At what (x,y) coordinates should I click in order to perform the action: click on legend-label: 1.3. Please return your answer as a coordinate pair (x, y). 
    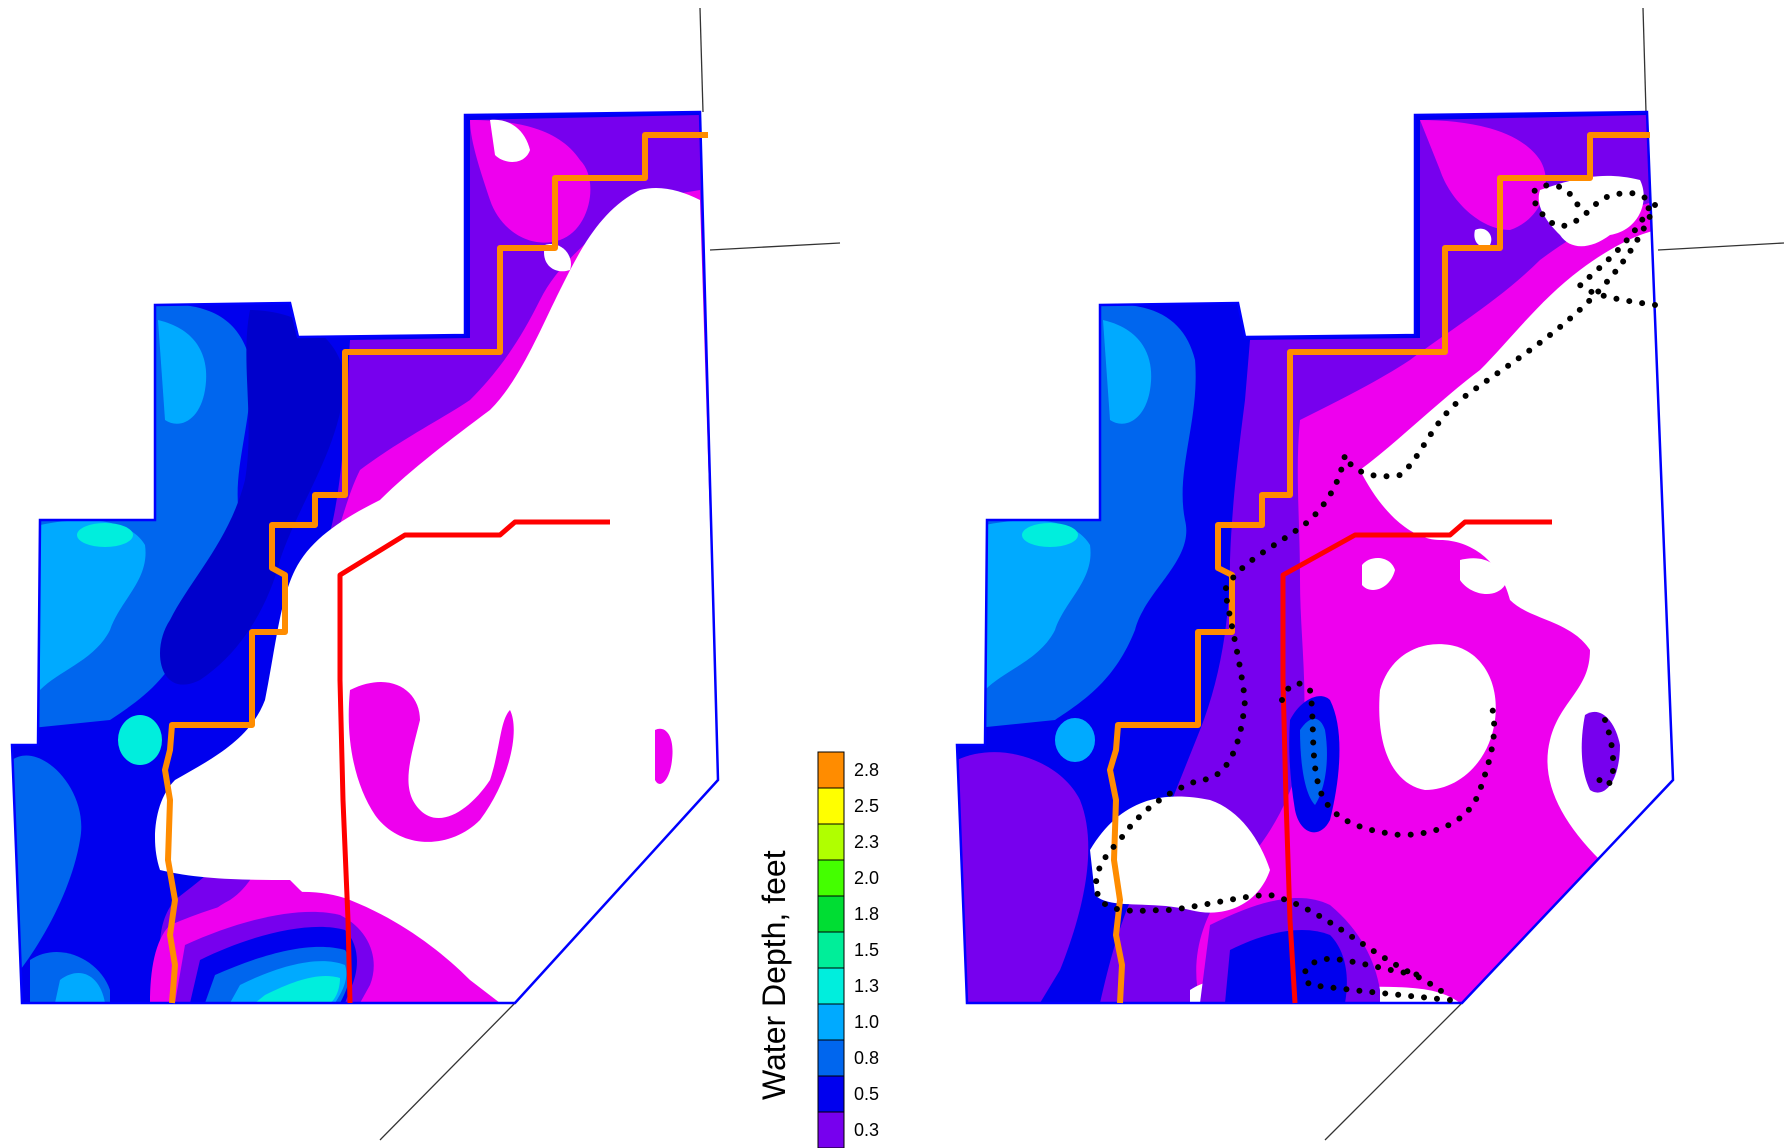
    Looking at the image, I should click on (866, 986).